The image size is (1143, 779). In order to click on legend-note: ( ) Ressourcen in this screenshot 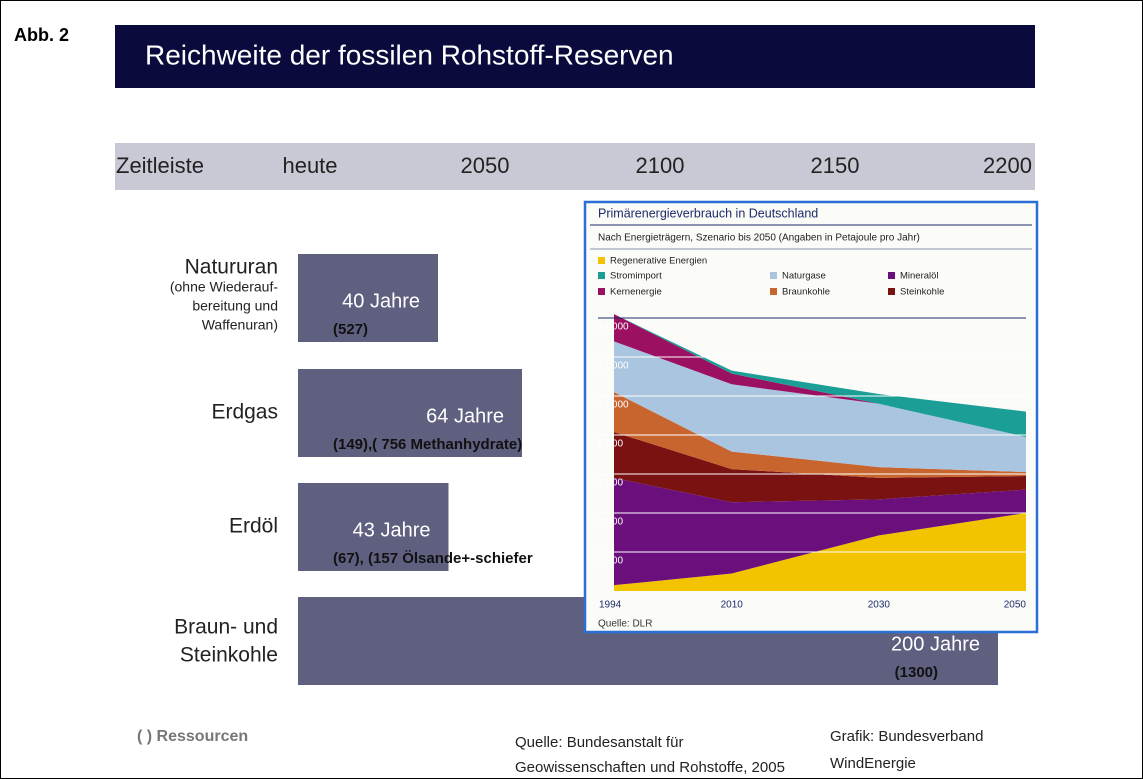, I will do `click(192, 736)`.